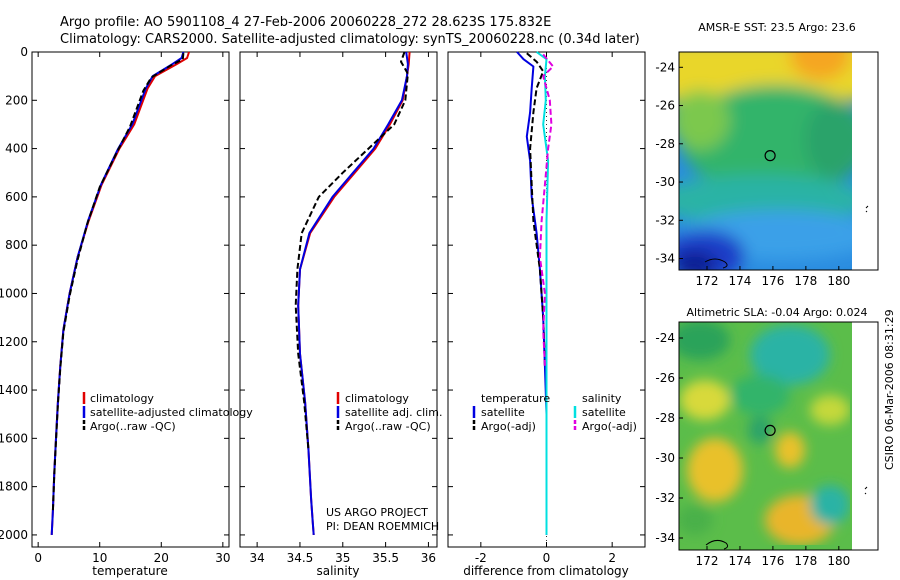 The image size is (900, 580). I want to click on temperature-xlabel: temperature, so click(129, 571).